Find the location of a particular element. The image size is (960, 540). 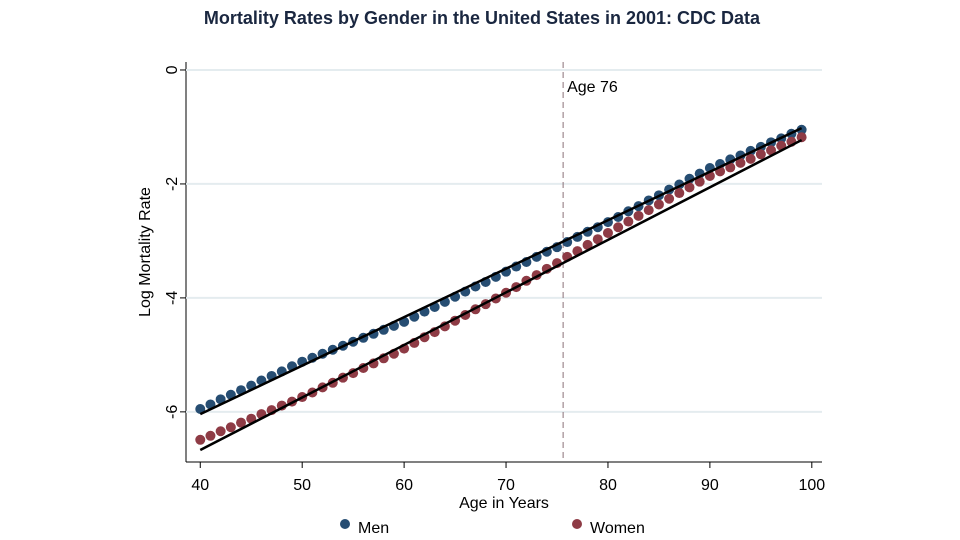

y-tick-label: 0 is located at coordinates (172, 69).